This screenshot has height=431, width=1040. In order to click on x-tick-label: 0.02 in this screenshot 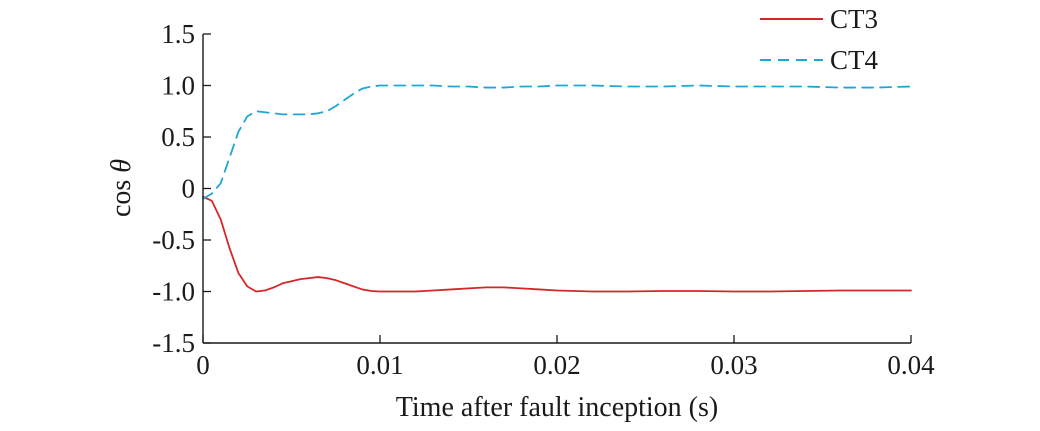, I will do `click(556, 365)`.